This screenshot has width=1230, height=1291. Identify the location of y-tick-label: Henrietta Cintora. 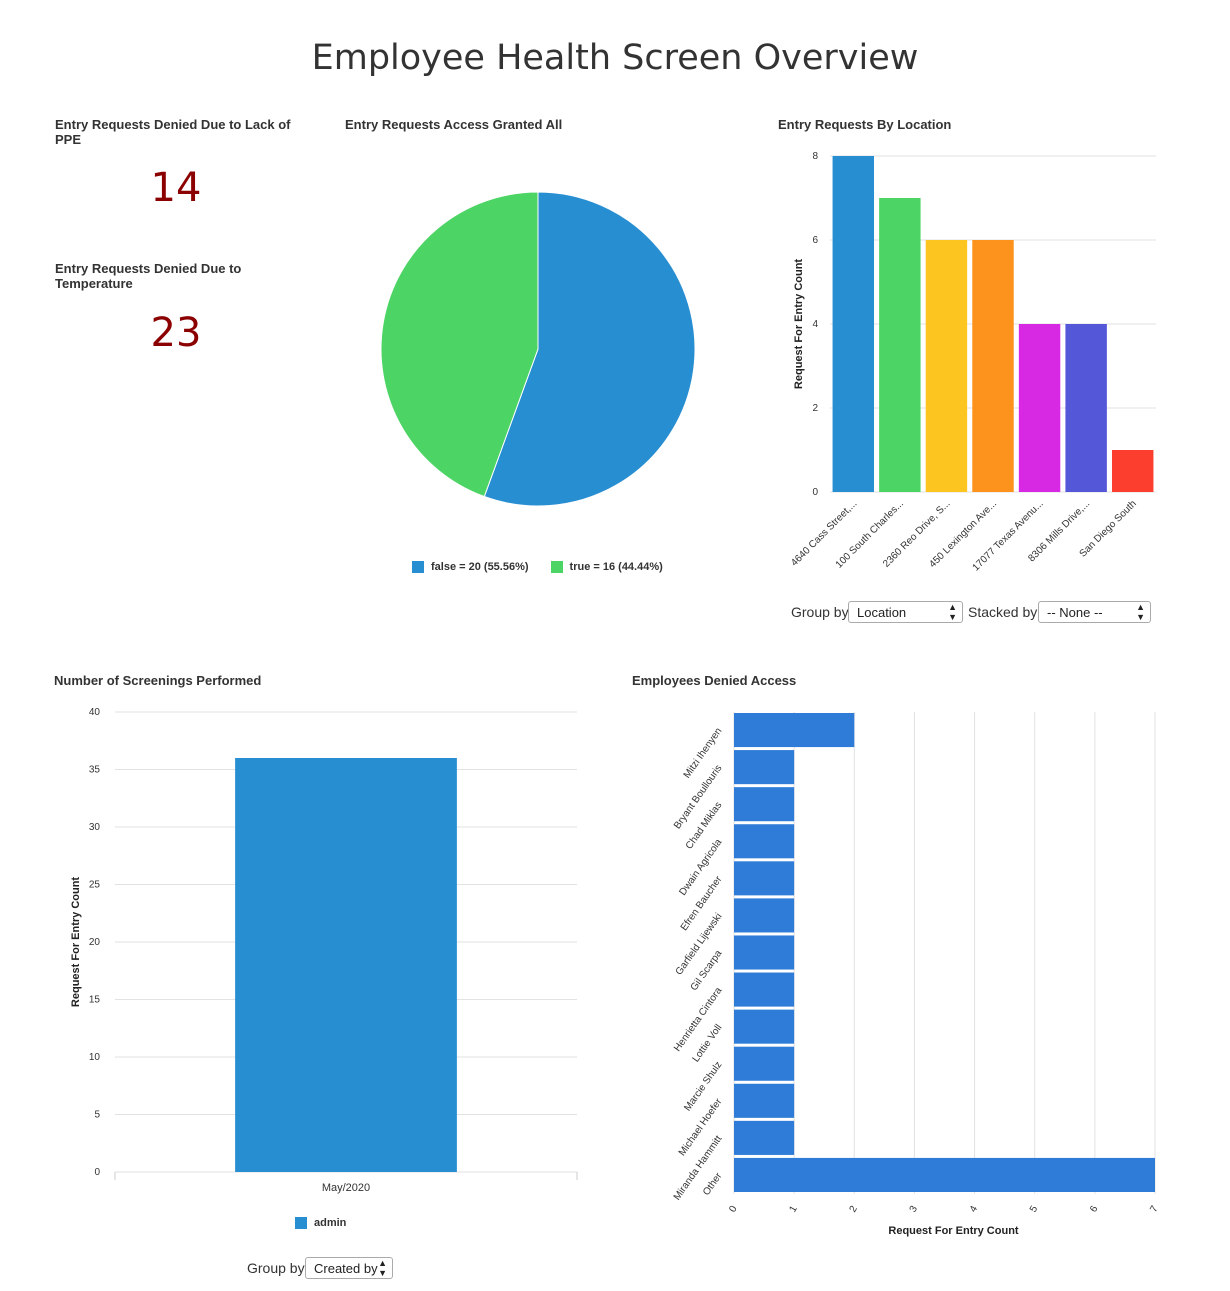
(698, 1019).